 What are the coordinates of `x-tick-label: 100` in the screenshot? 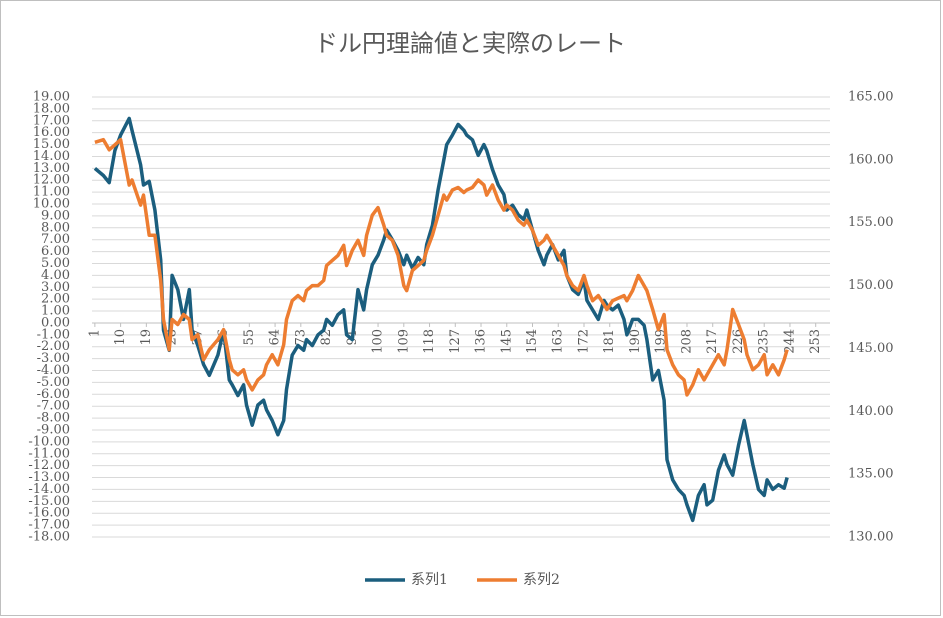 It's located at (378, 341).